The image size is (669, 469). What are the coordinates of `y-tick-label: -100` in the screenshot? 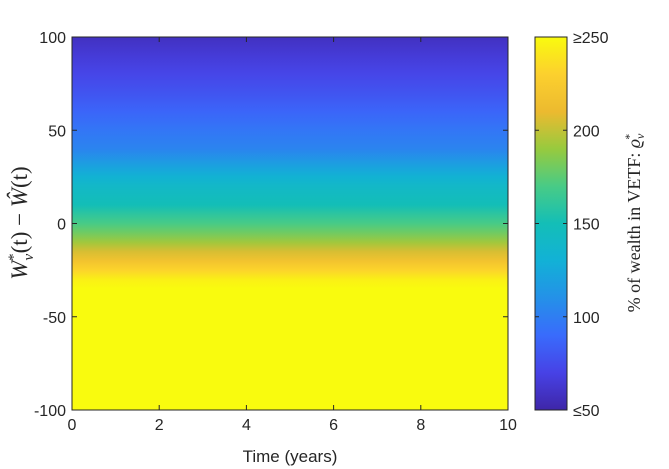 It's located at (50, 411).